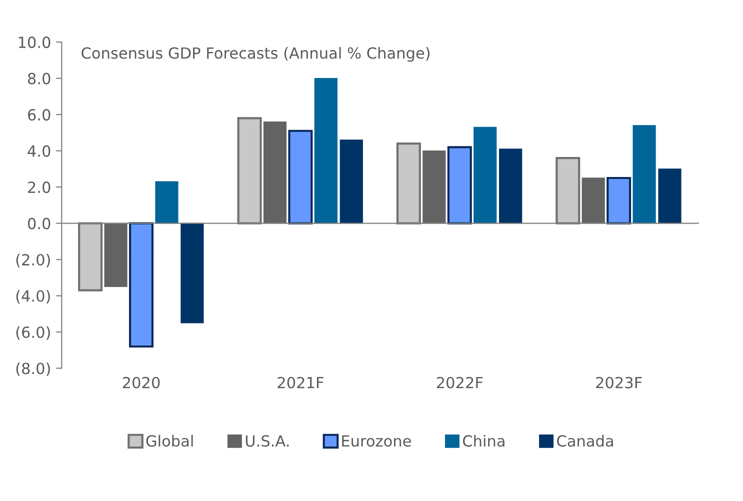 The image size is (743, 501). I want to click on legend-label: U.S.A., so click(267, 441).